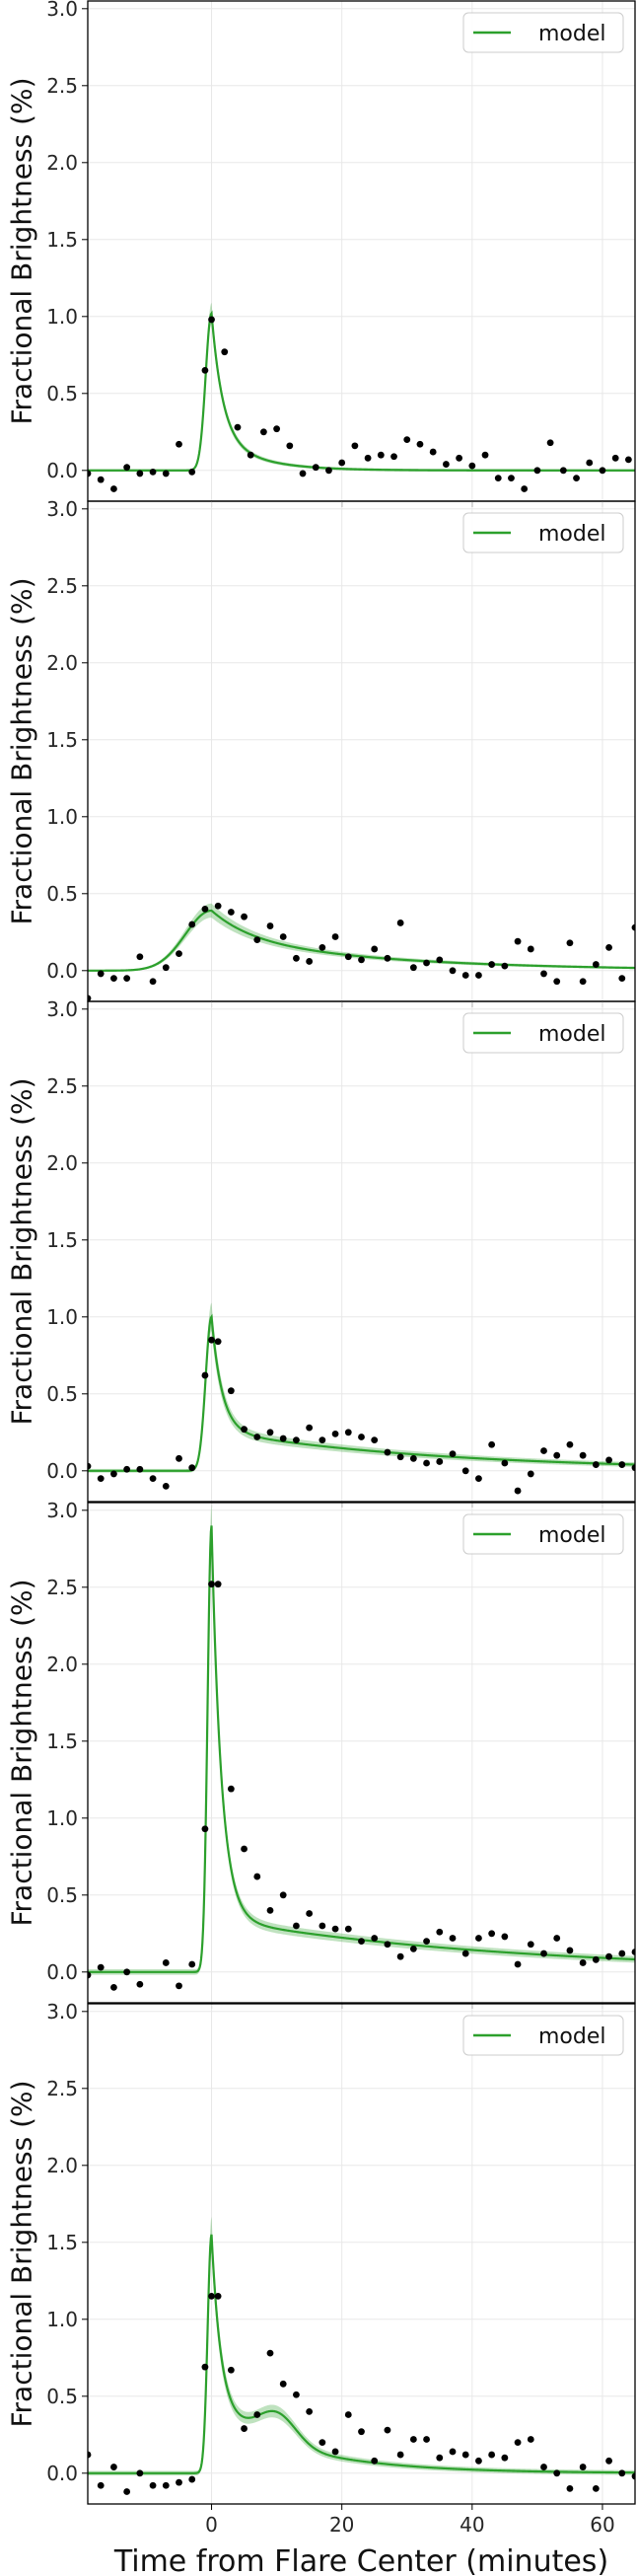  What do you see at coordinates (62, 1317) in the screenshot?
I see `y-tick-label: 1.0` at bounding box center [62, 1317].